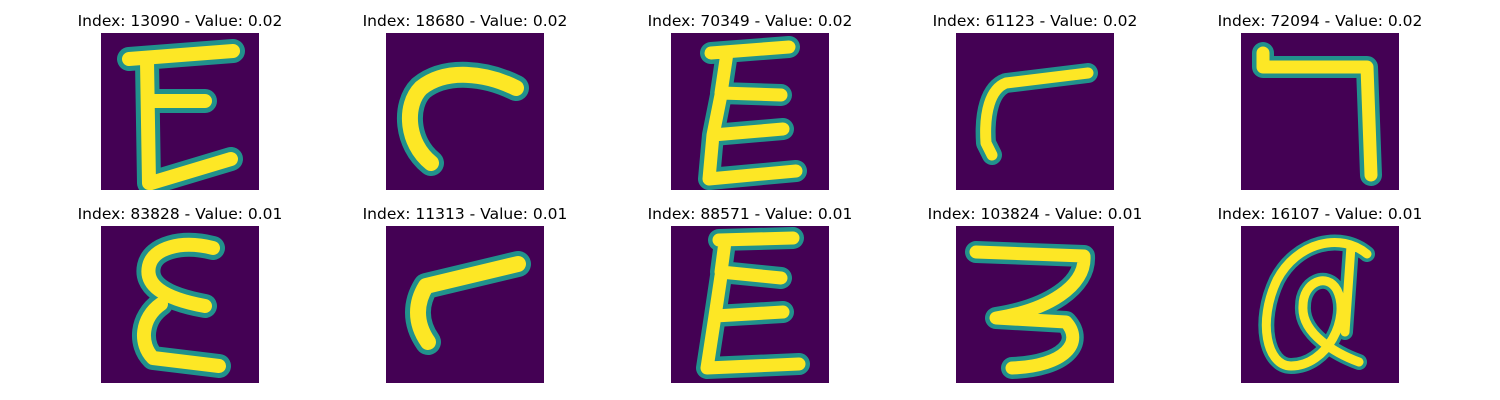 The image size is (1500, 400). Describe the element at coordinates (750, 214) in the screenshot. I see `panel-title: Index: 88571 - Value: 0.01` at that location.